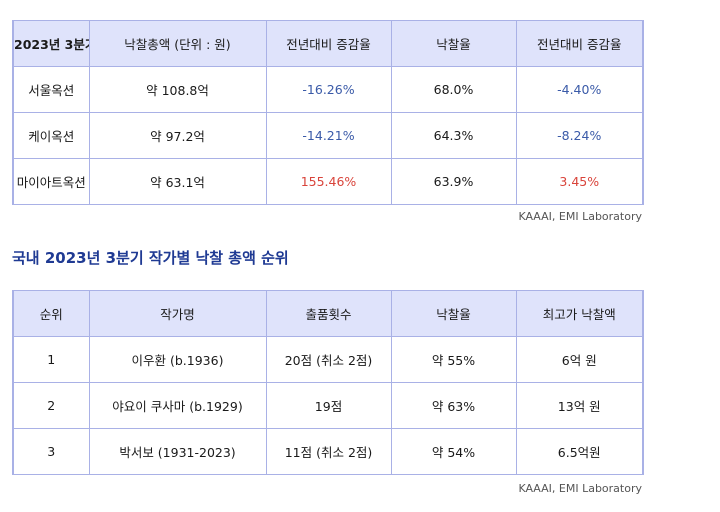  I want to click on auction-house-name: 서울옥션, so click(51, 89).